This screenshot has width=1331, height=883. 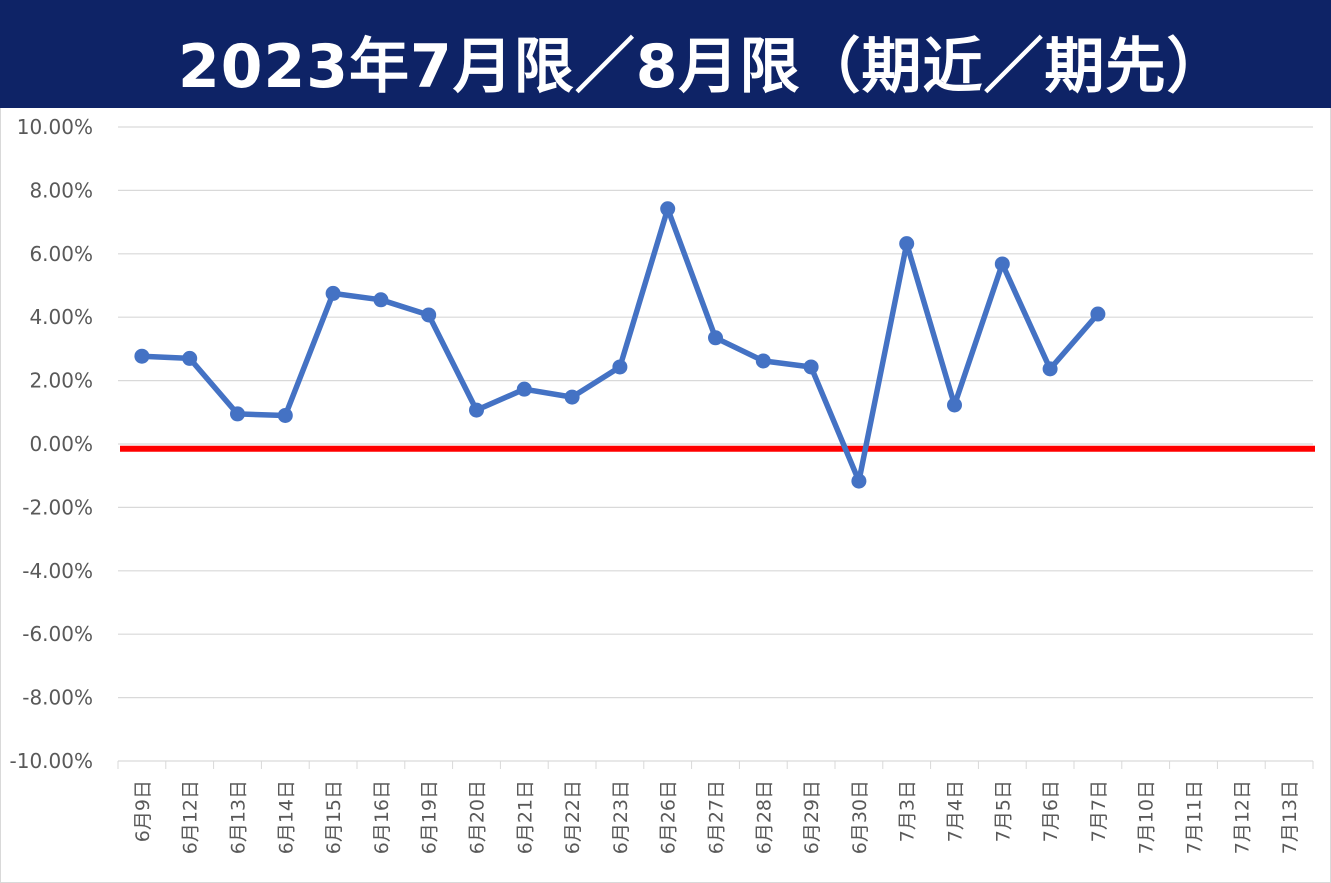 What do you see at coordinates (1051, 811) in the screenshot?
I see `x-tick-label: 7月6日` at bounding box center [1051, 811].